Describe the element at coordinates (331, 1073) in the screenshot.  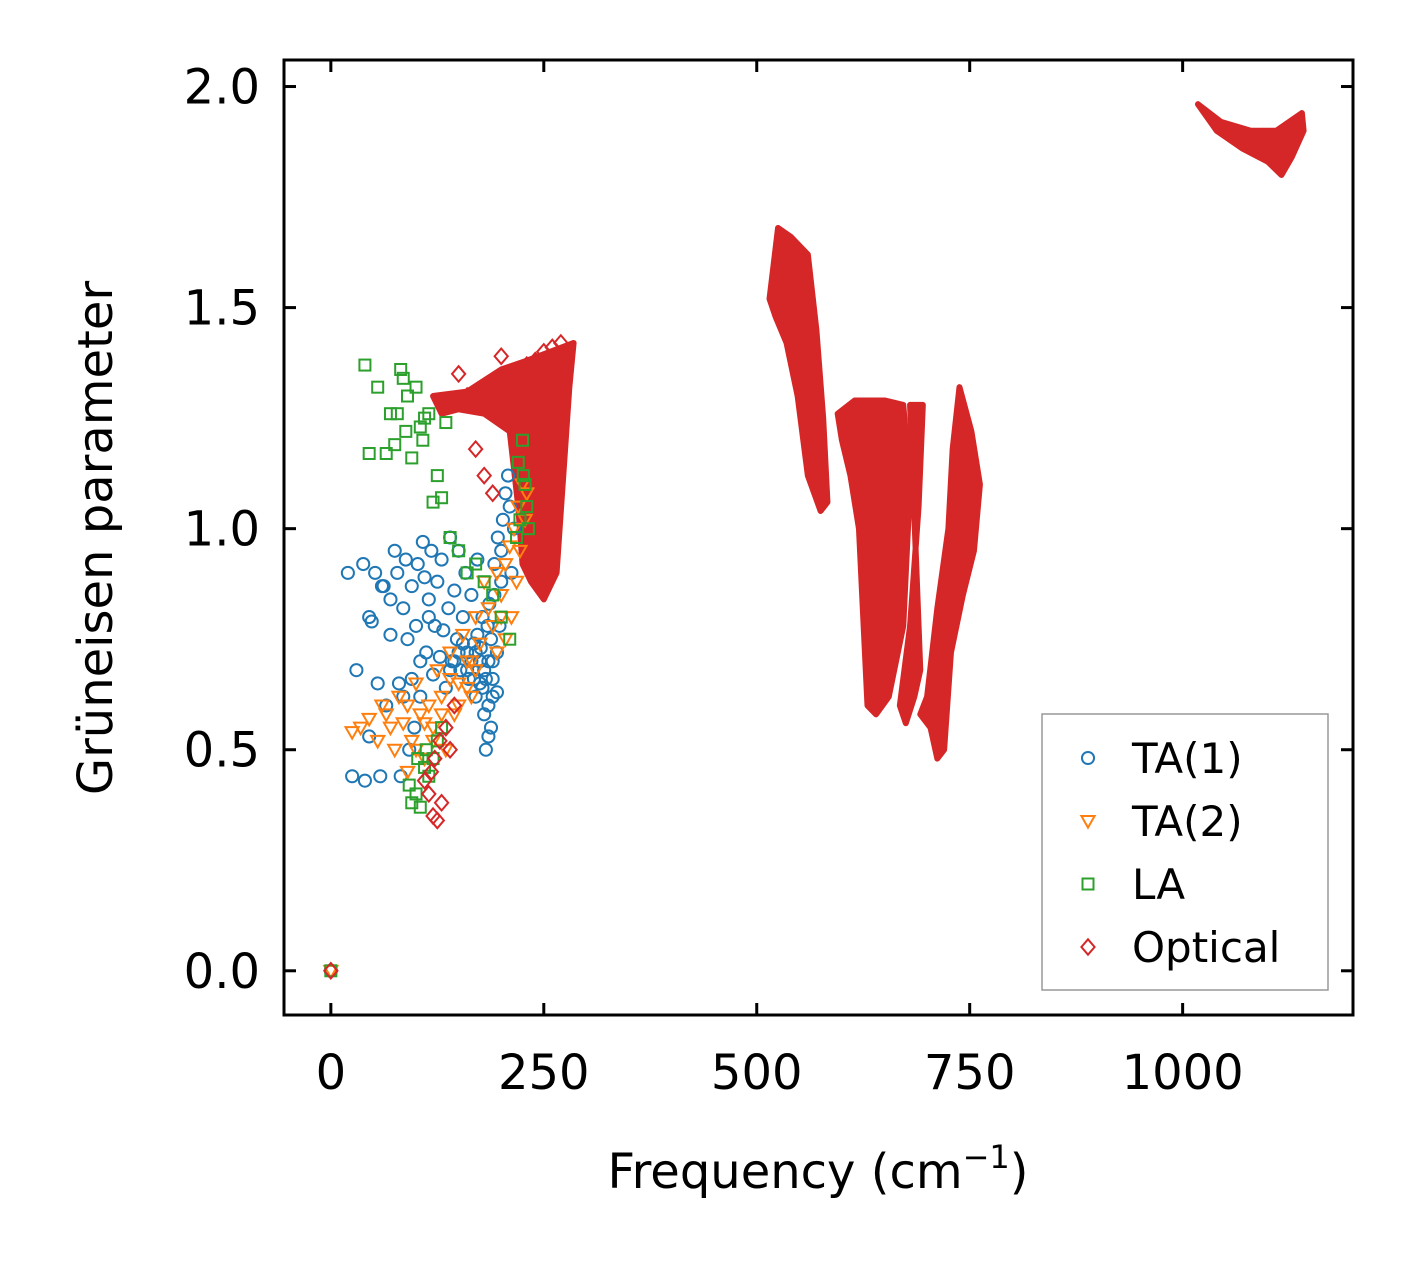
I see `x-tick-label: 0` at that location.